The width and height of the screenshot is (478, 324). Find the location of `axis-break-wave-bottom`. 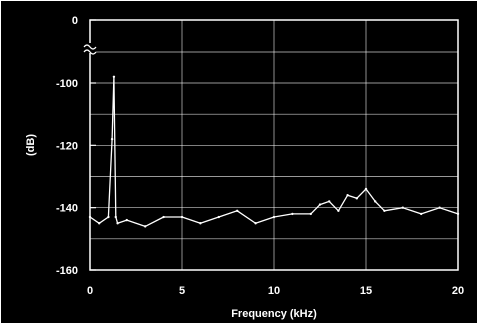

axis-break-wave-bottom is located at coordinates (90, 52).